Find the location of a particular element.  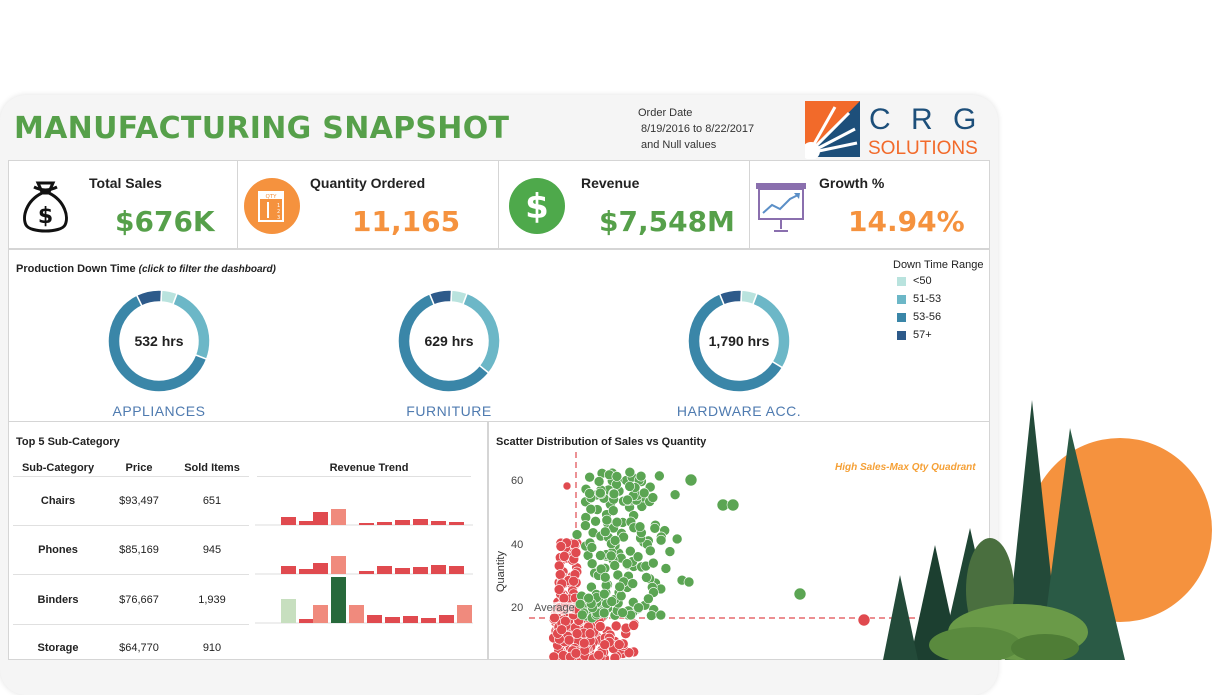

page-title: MANUFACTURING SNAPSHOT is located at coordinates (262, 128).